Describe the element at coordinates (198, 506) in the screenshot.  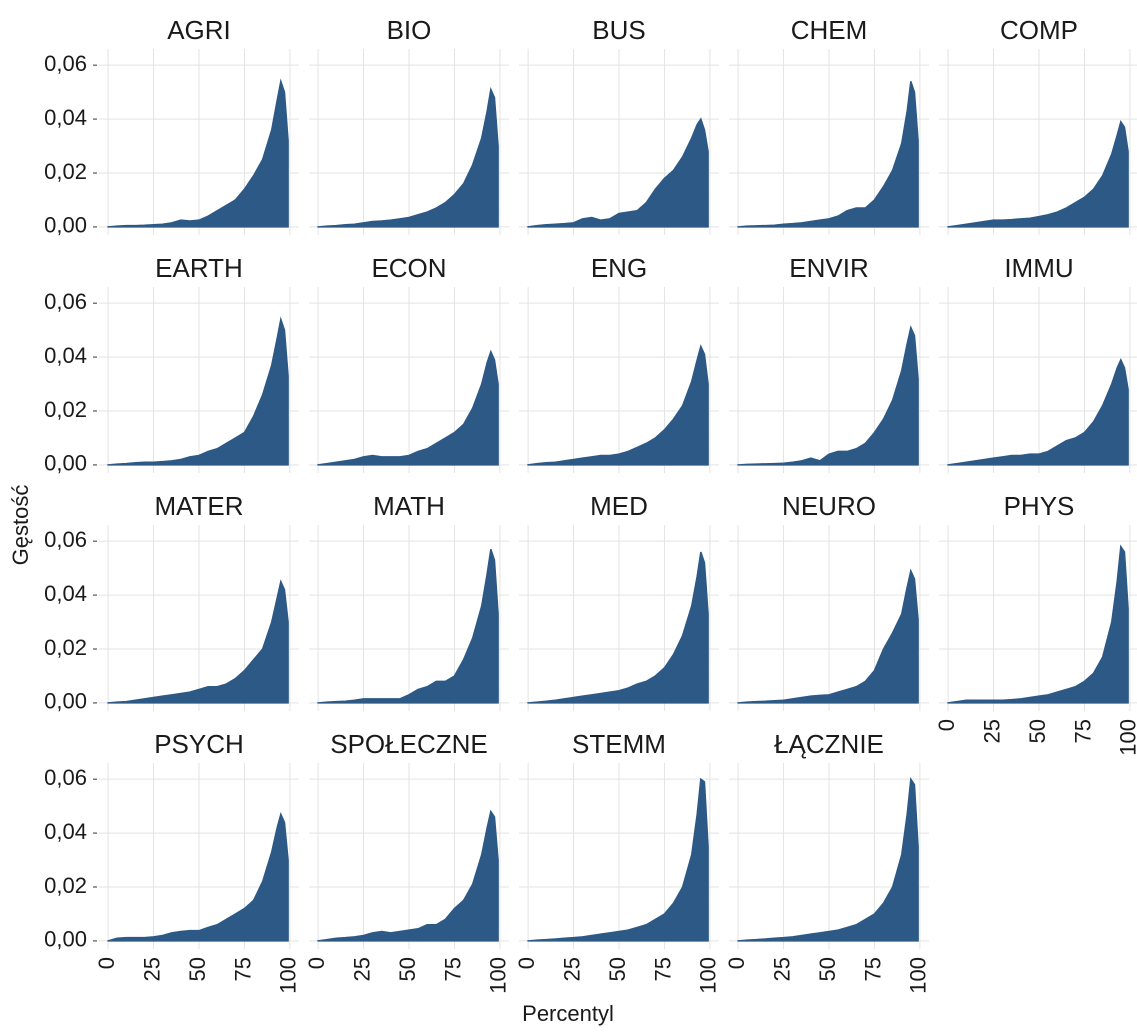
I see `panel-title: MATER` at that location.